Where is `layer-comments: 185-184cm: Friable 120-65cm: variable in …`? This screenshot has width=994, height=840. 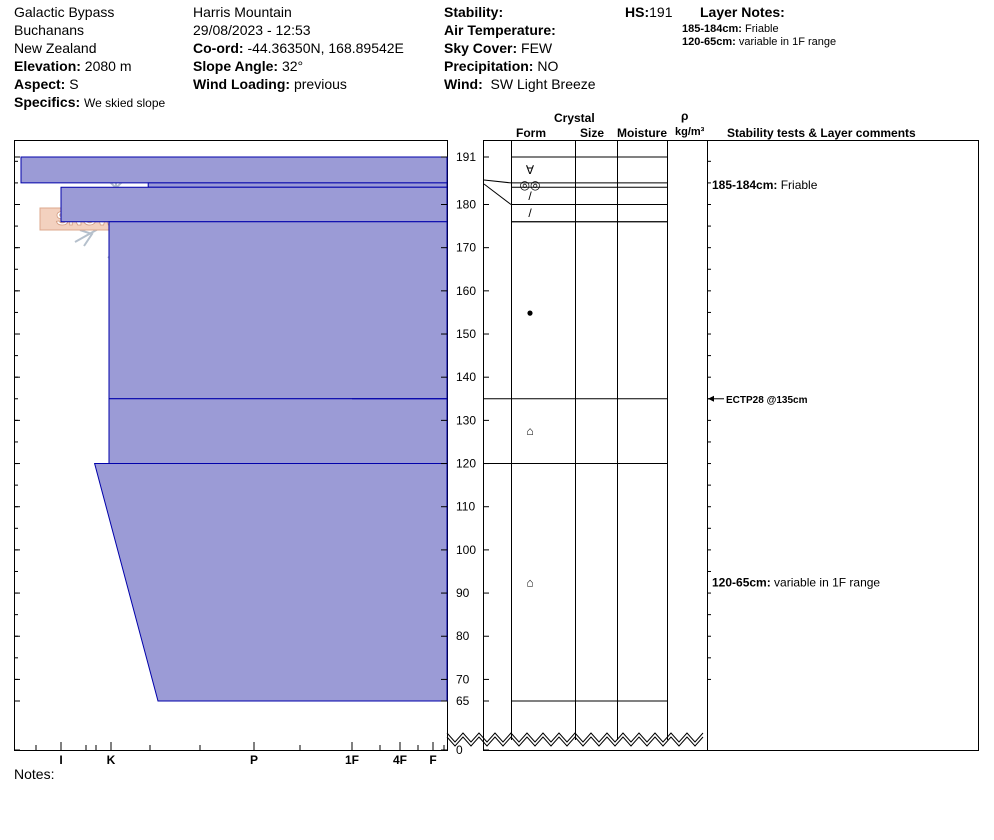
layer-comments: 185-184cm: Friable 120-65cm: variable in … is located at coordinates (794, 383).